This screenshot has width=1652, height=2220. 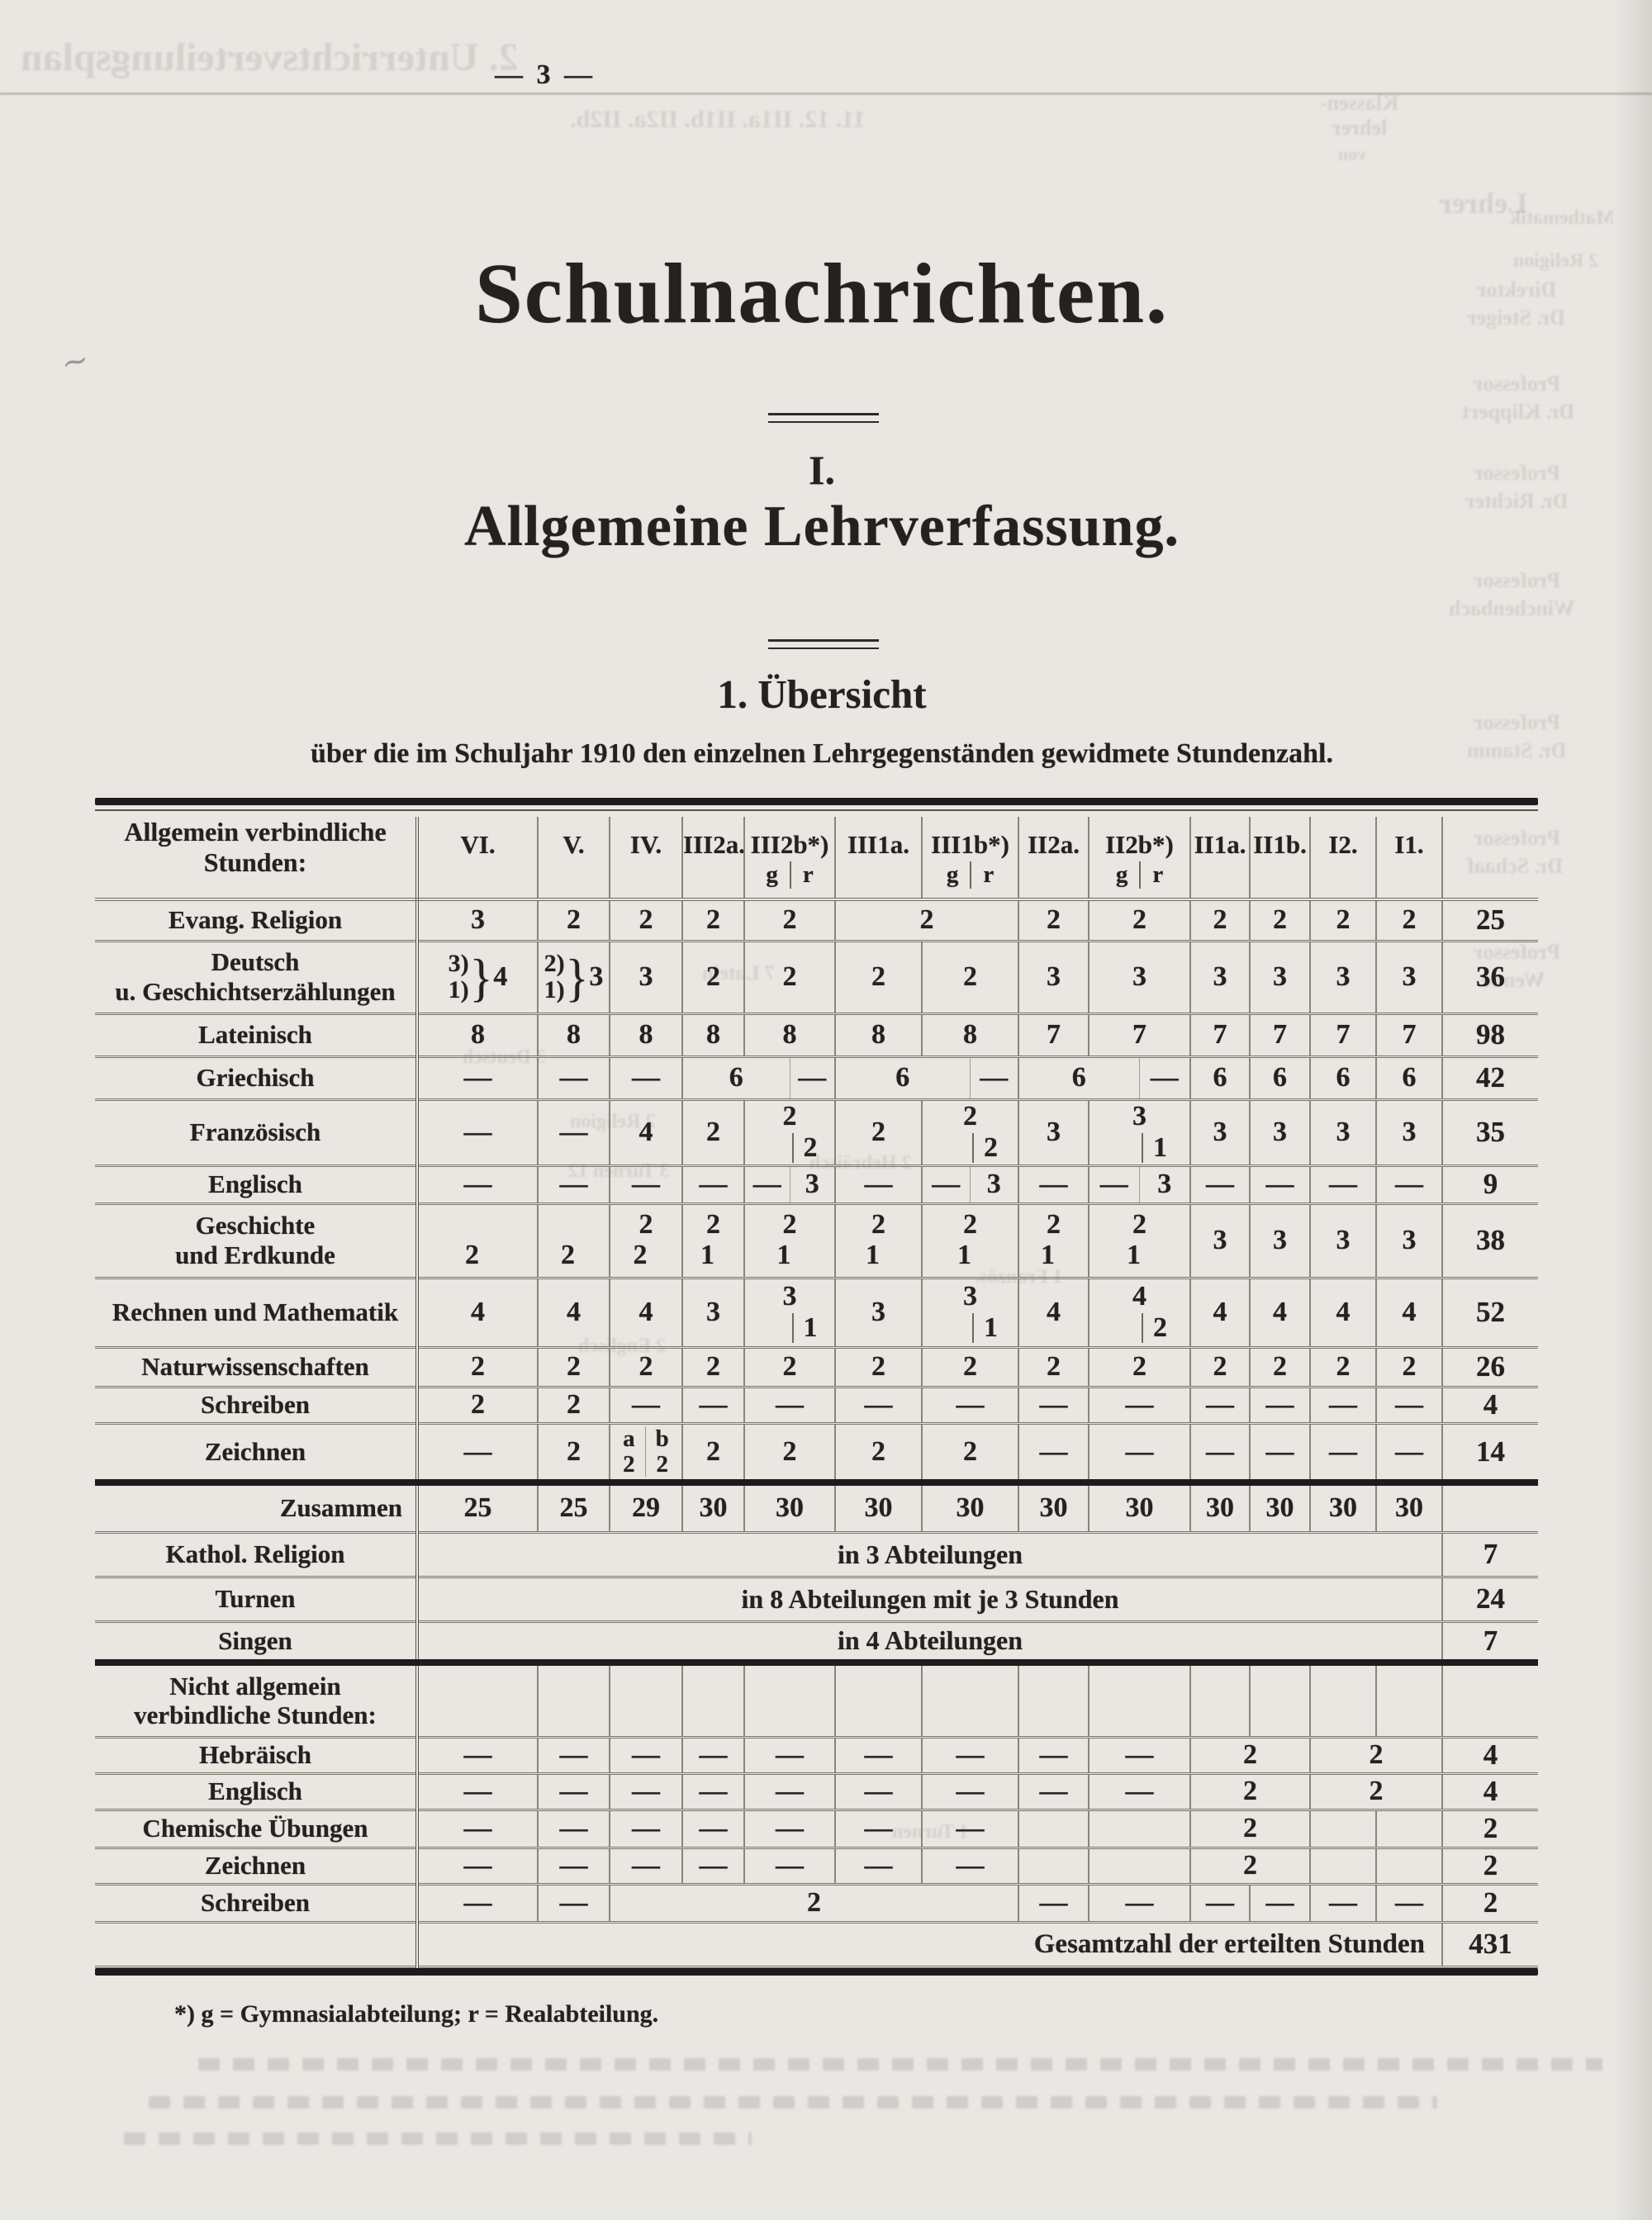 What do you see at coordinates (257, 1756) in the screenshot?
I see `row-label: Hebräisch` at bounding box center [257, 1756].